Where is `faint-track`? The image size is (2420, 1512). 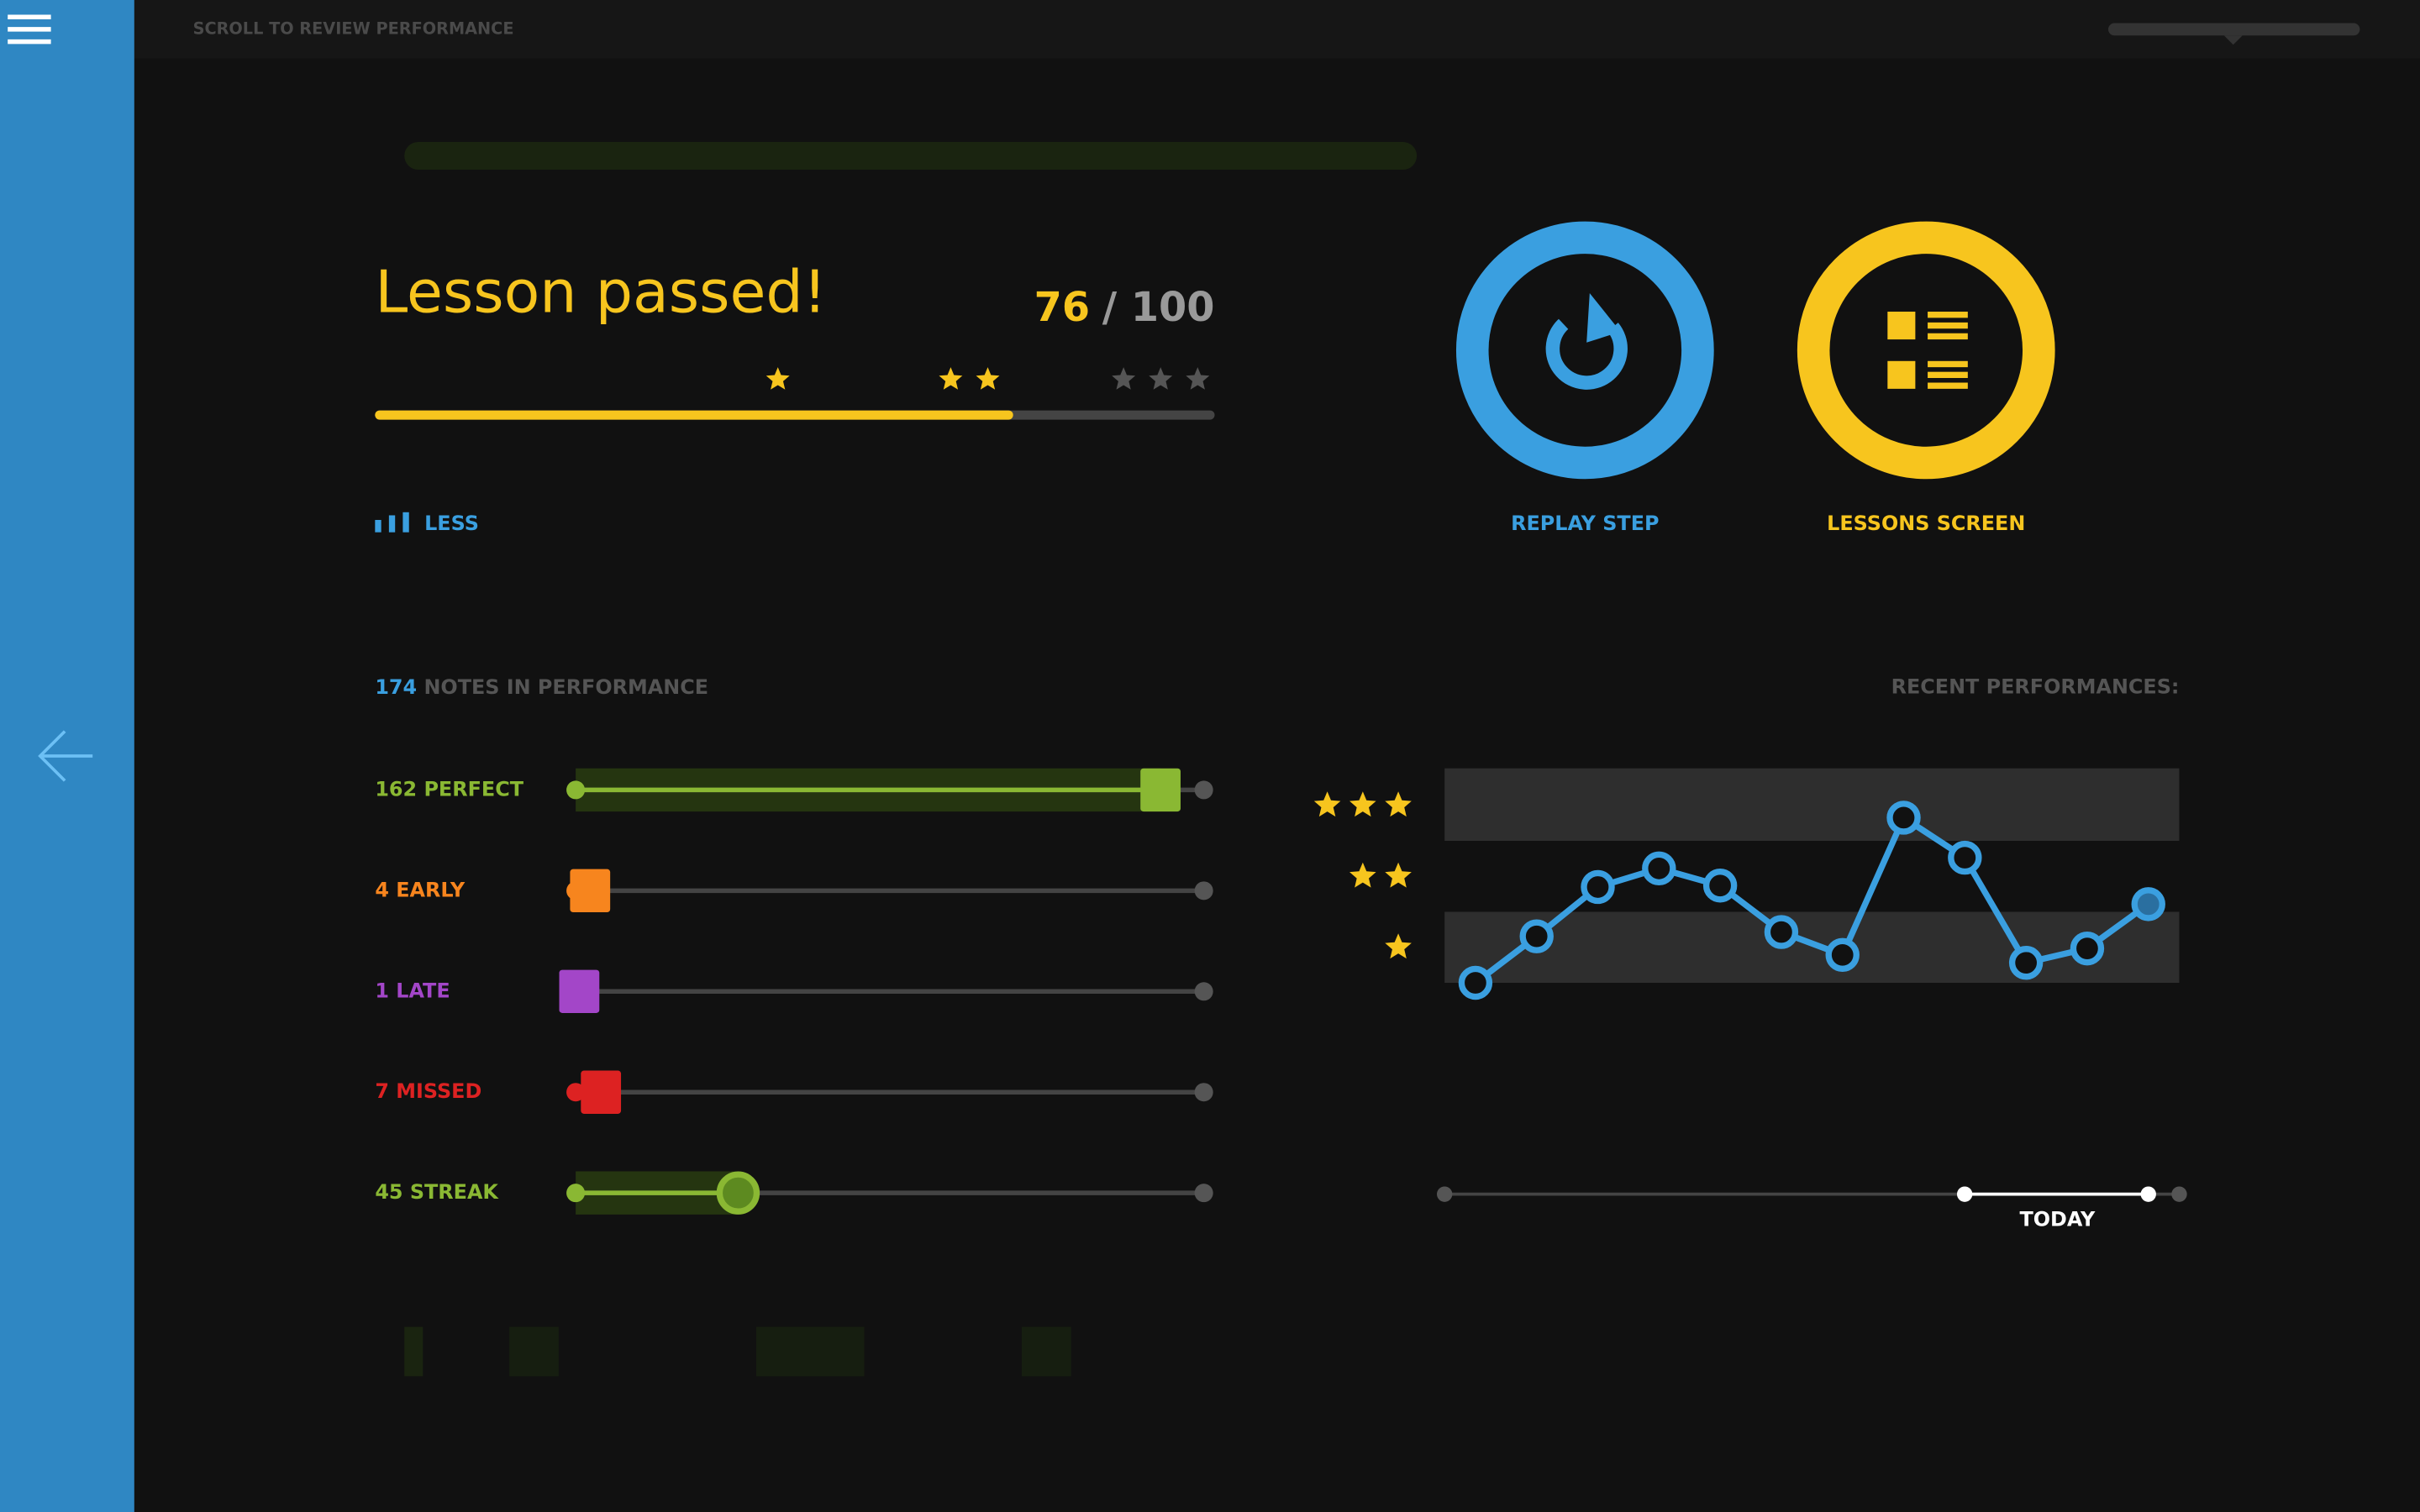 faint-track is located at coordinates (911, 156).